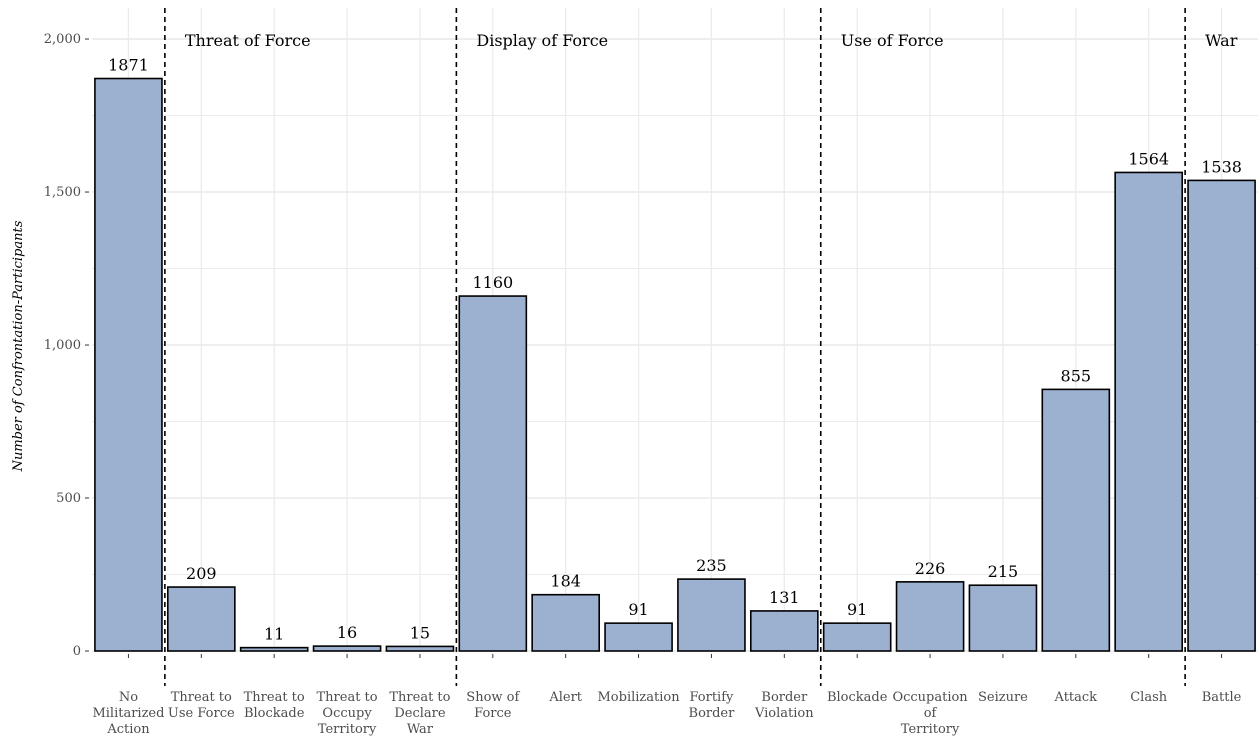  Describe the element at coordinates (493, 713) in the screenshot. I see `x-tick-label: Force` at that location.